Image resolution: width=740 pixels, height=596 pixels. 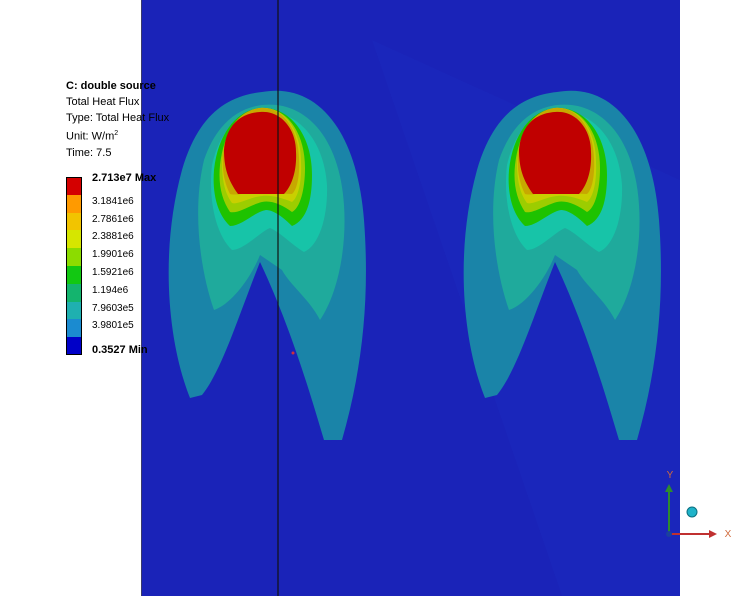 I want to click on legend-label: 2.7861e6, so click(x=113, y=219).